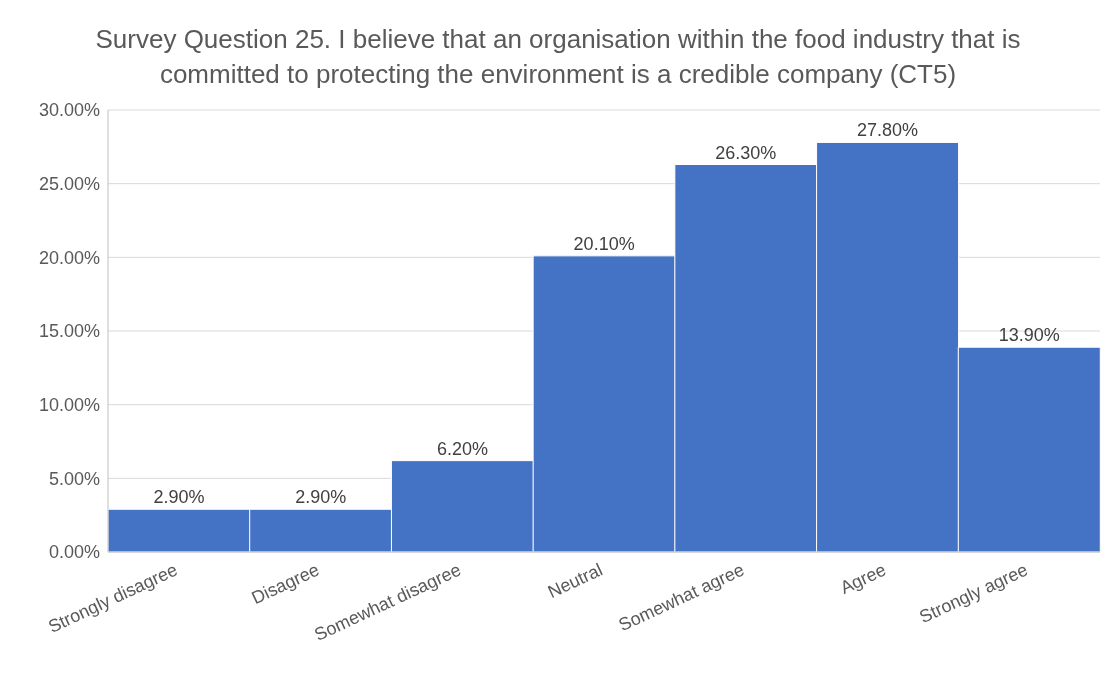 The width and height of the screenshot is (1117, 691). Describe the element at coordinates (69, 405) in the screenshot. I see `y-tick-label: 10.00%` at that location.